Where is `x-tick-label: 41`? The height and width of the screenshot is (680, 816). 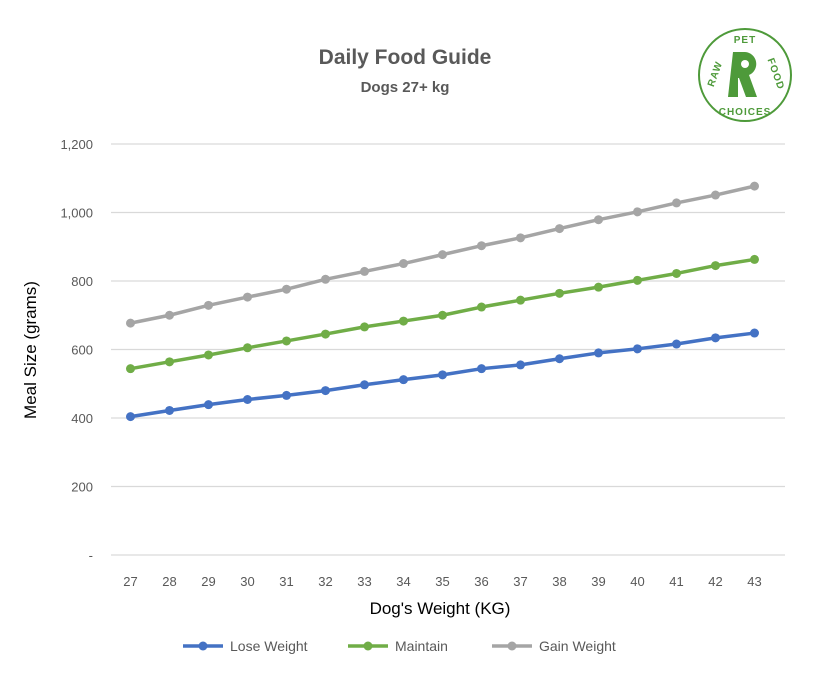 x-tick-label: 41 is located at coordinates (676, 581).